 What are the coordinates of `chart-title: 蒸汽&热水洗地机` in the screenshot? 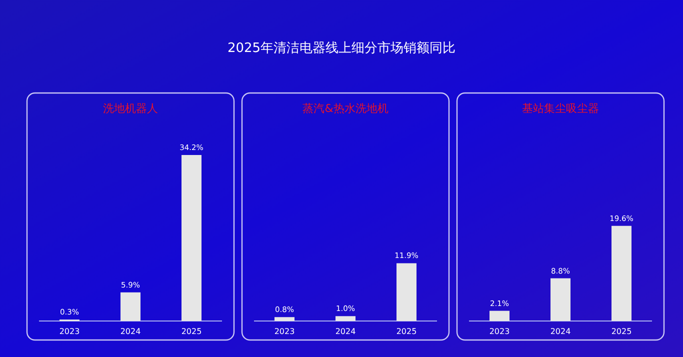 It's located at (345, 108).